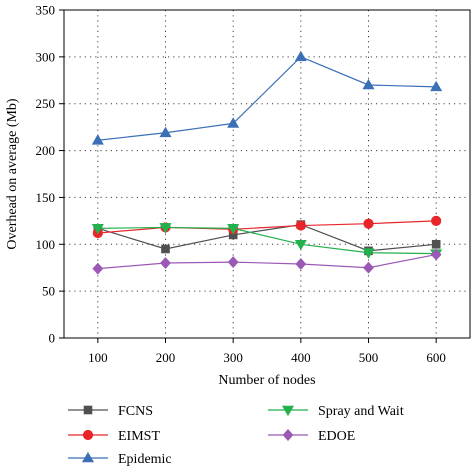 The width and height of the screenshot is (474, 466). I want to click on legend-label: Epidemic, so click(145, 459).